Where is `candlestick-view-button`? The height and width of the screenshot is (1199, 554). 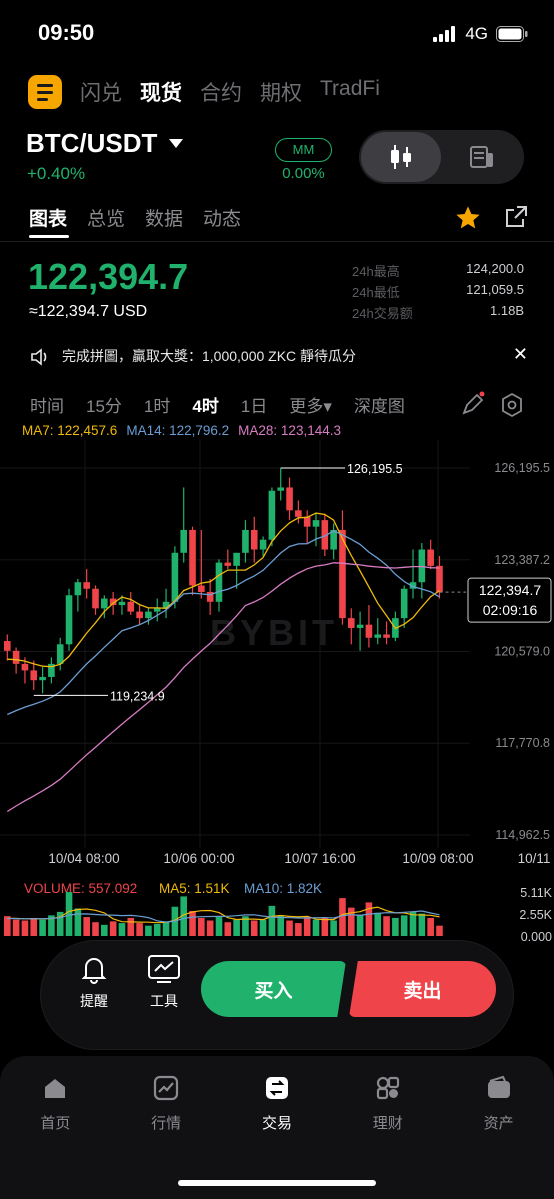
candlestick-view-button is located at coordinates (401, 157).